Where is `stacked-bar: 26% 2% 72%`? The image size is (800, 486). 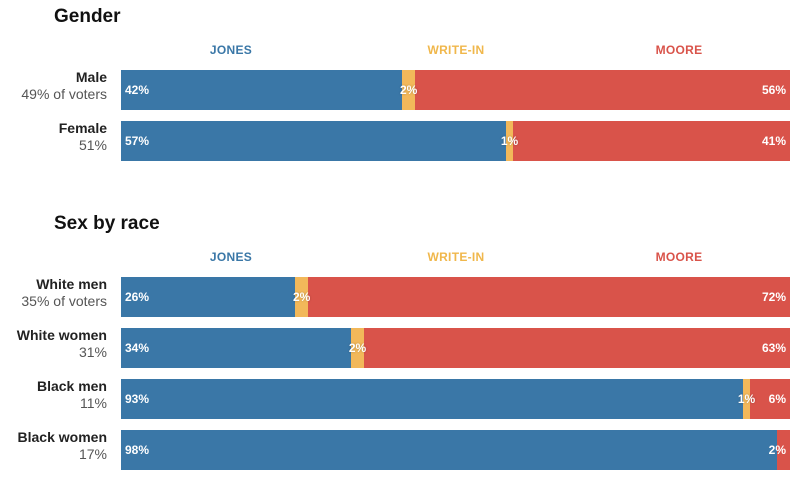 stacked-bar: 26% 2% 72% is located at coordinates (455, 297).